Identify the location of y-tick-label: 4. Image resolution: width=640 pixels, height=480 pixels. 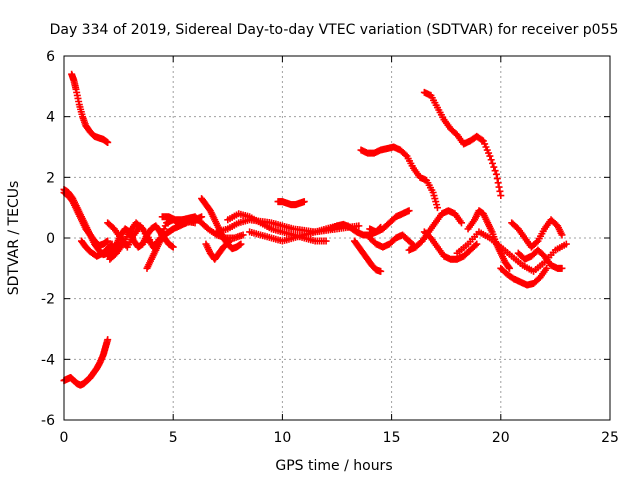
(50, 118).